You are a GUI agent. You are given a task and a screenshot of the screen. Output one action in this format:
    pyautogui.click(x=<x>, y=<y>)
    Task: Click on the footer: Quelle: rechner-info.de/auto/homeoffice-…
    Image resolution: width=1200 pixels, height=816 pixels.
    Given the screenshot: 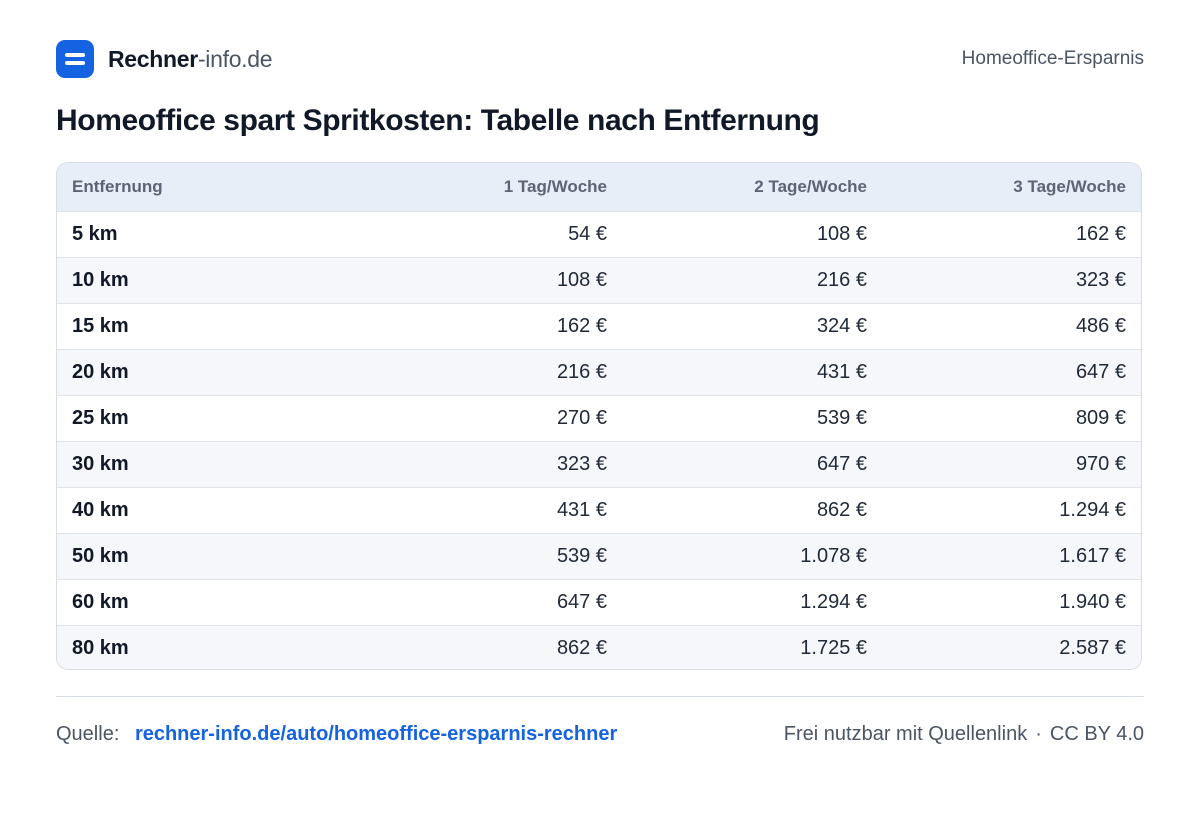 What is the action you would take?
    pyautogui.click(x=600, y=734)
    